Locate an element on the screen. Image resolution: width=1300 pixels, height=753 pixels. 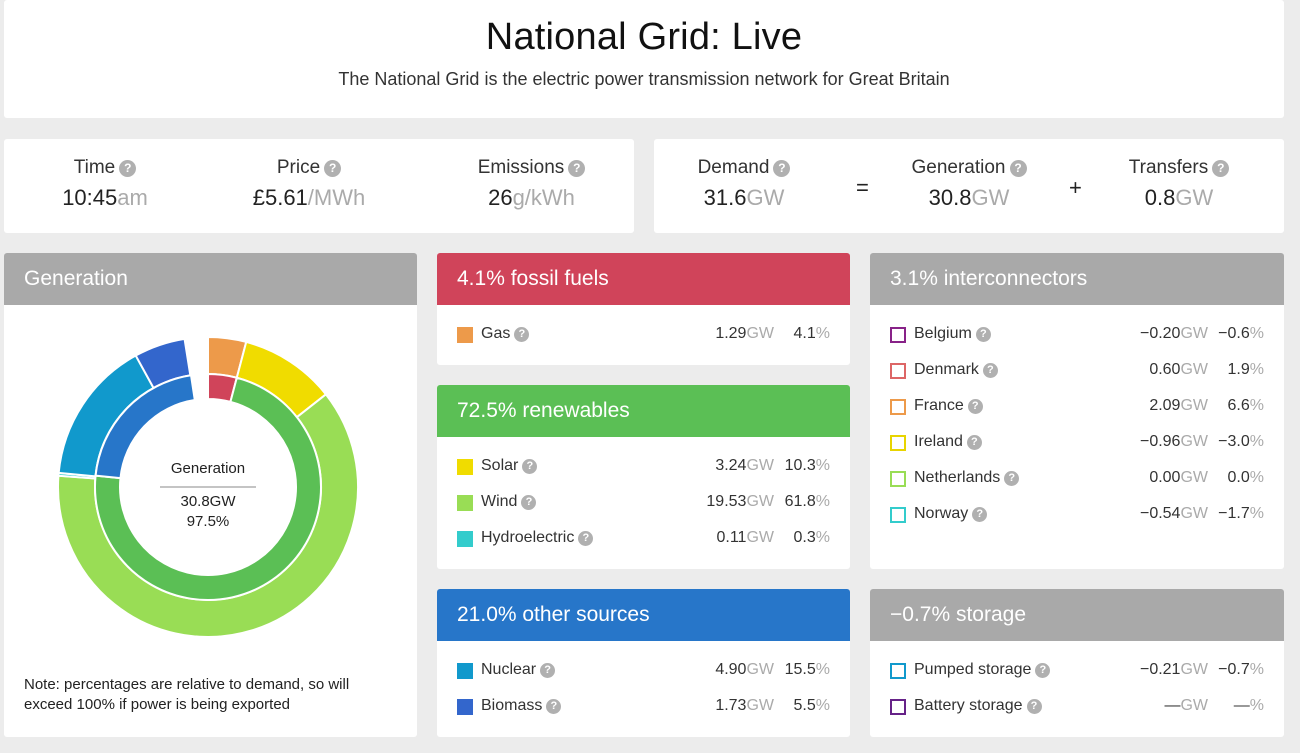
source-pct: 0.0% is located at coordinates (1246, 478).